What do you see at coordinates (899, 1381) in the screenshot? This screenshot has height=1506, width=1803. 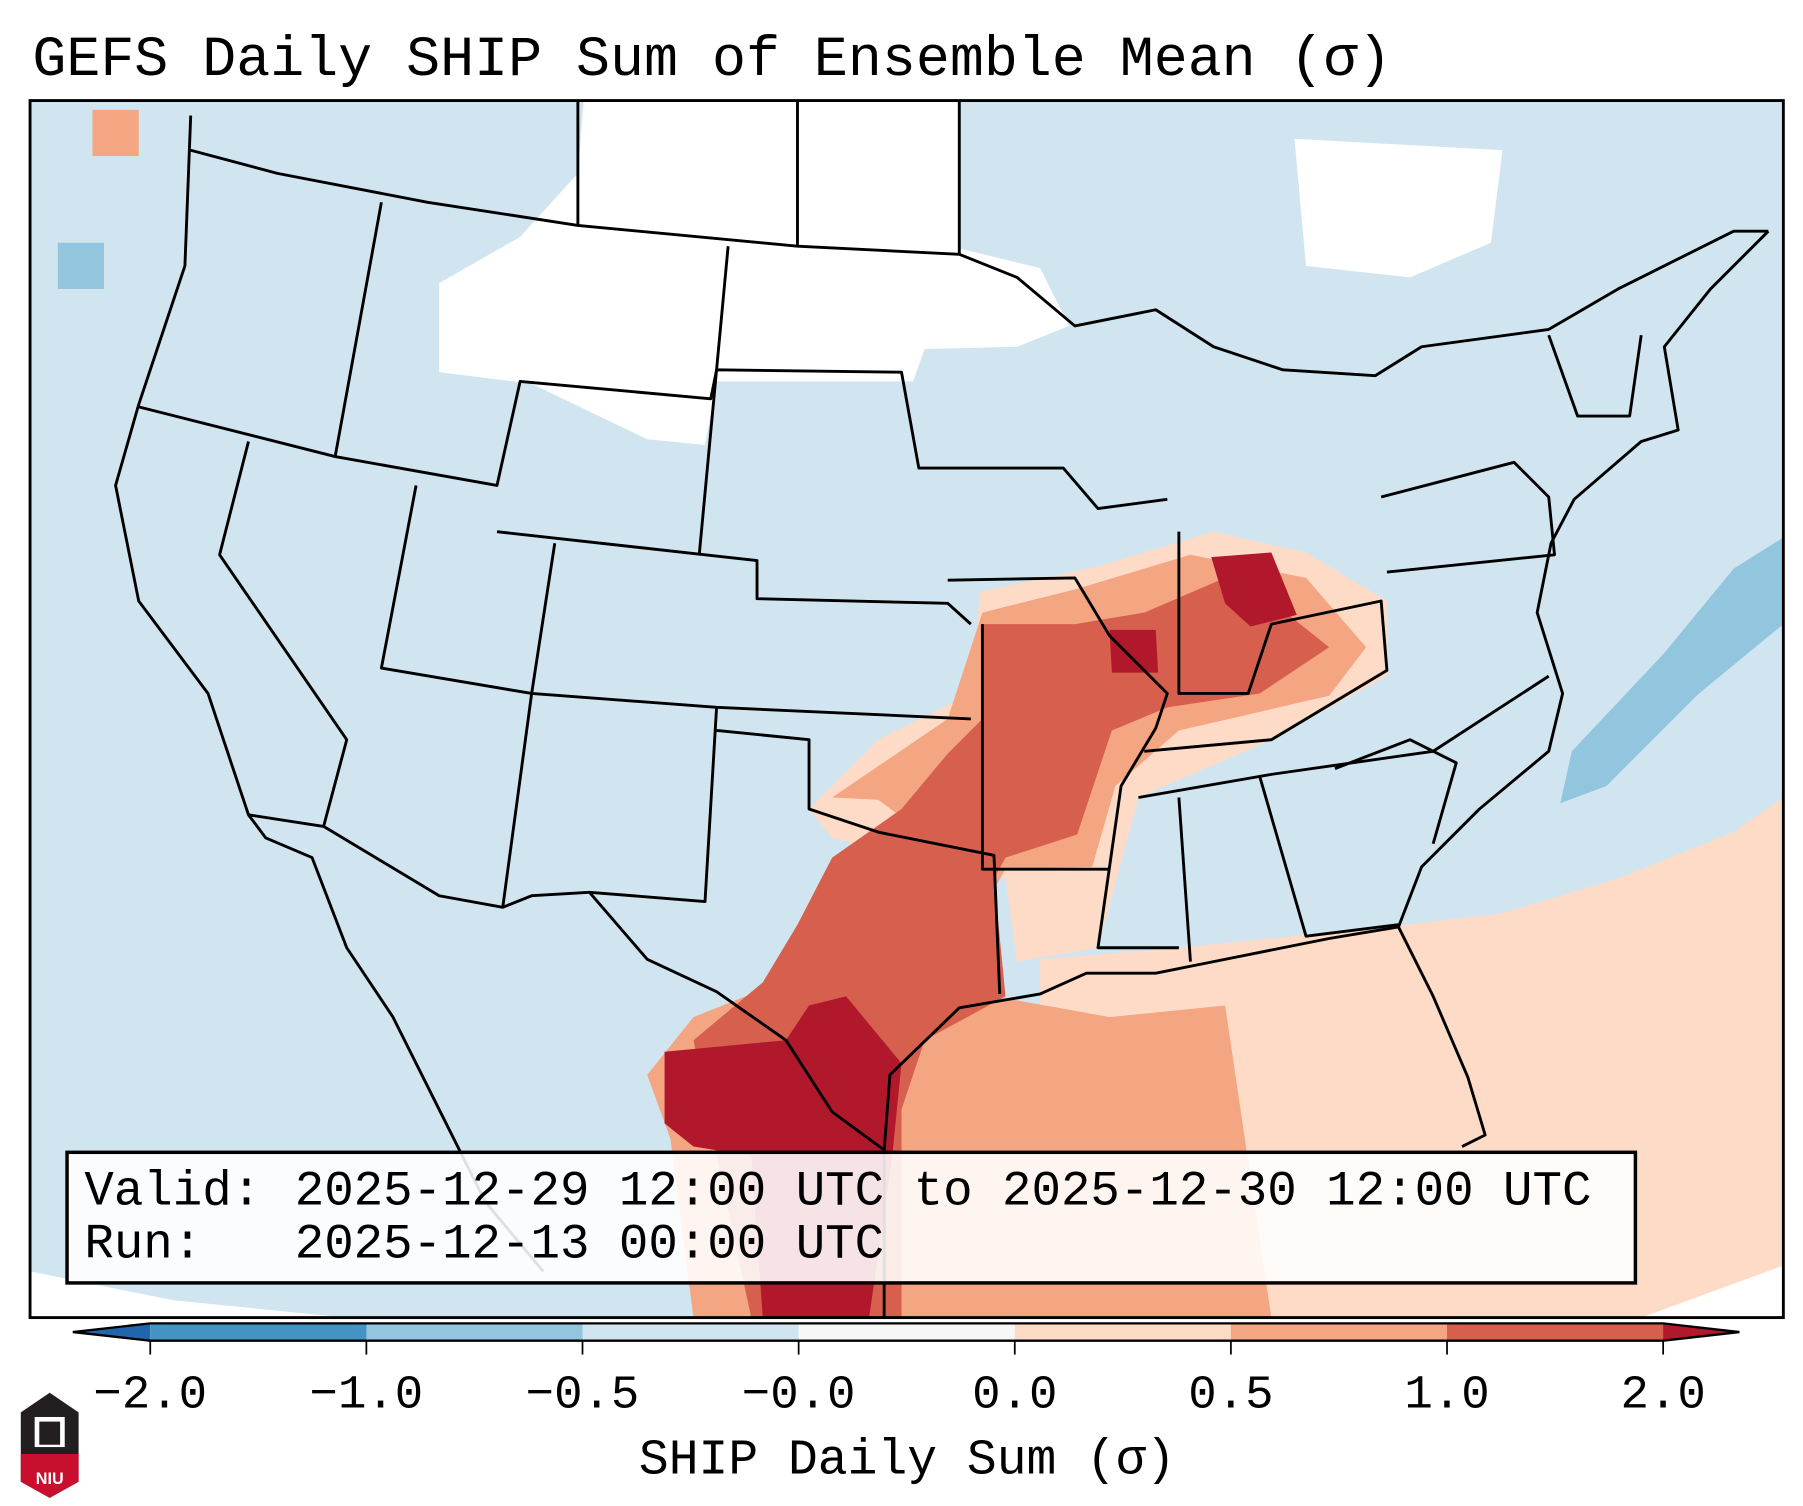 I see `colorbar-ticks: −2.0 −1.0 −0.5 −0.0 0.0 0.5 1.0 2.0` at bounding box center [899, 1381].